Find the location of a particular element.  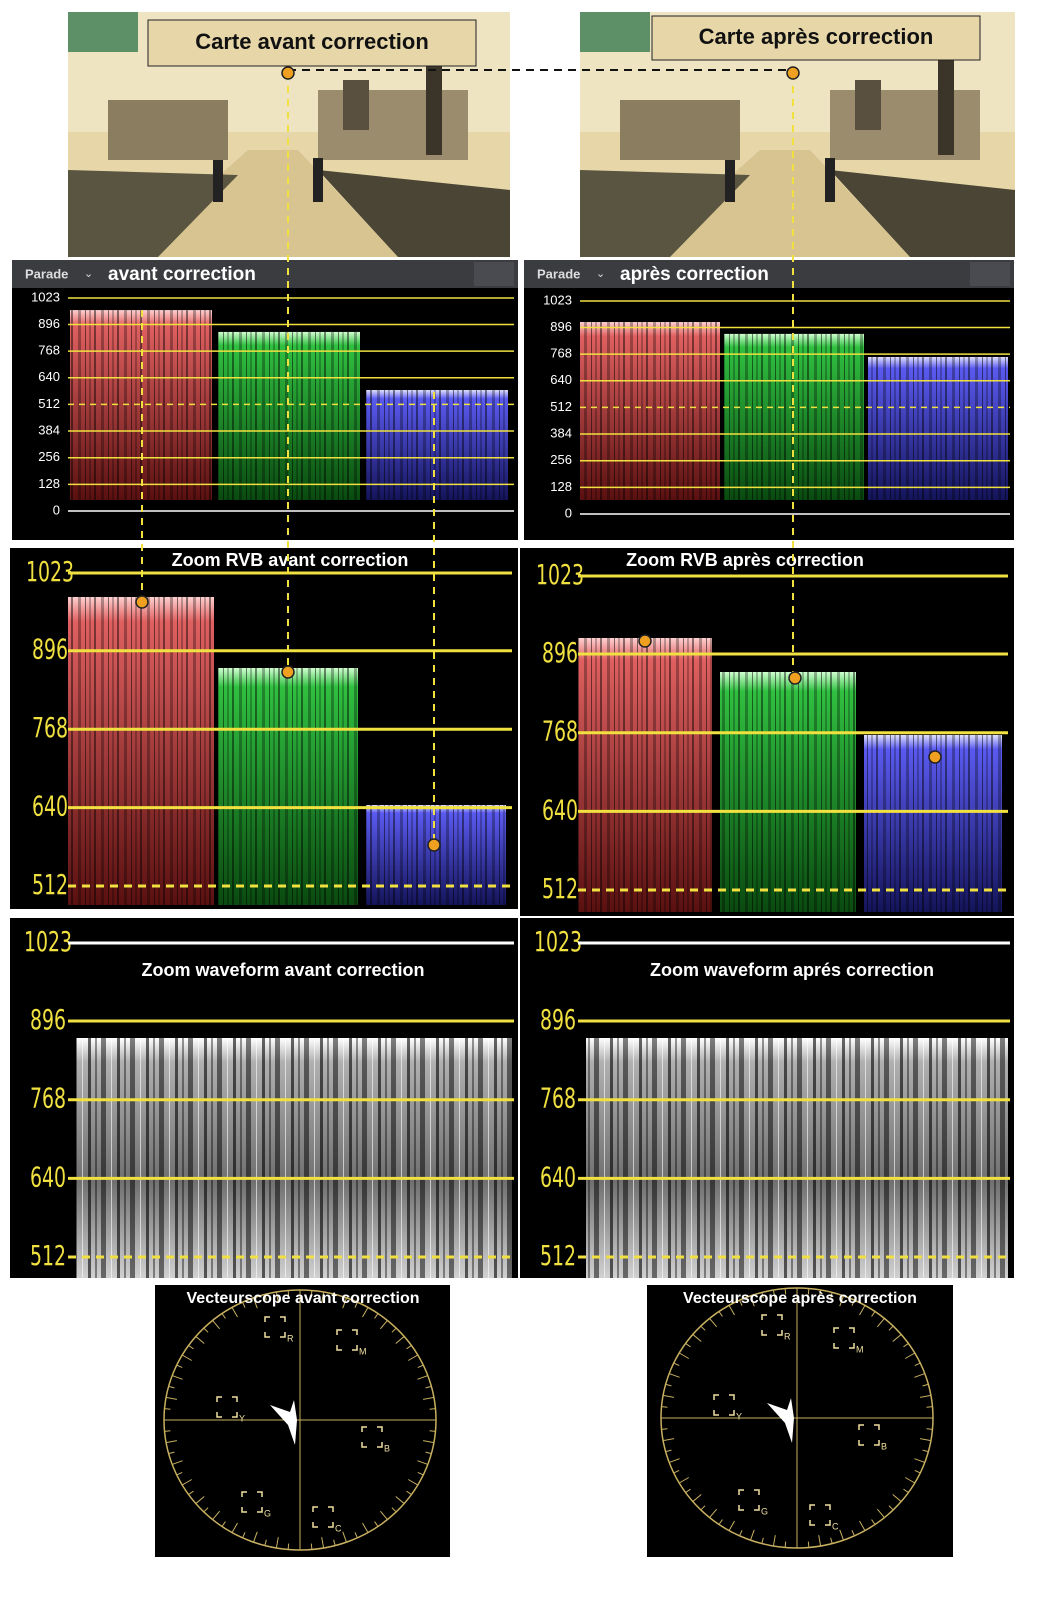

zoom-streaks is located at coordinates (436, 855).